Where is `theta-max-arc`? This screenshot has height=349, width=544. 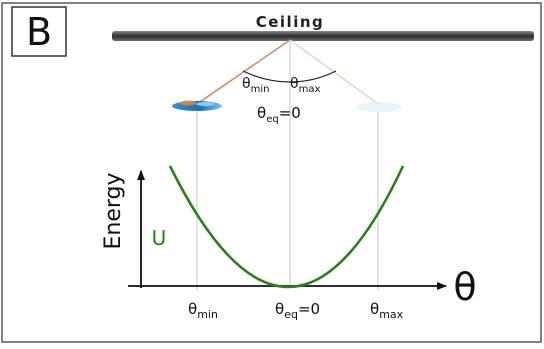 theta-max-arc is located at coordinates (313, 76).